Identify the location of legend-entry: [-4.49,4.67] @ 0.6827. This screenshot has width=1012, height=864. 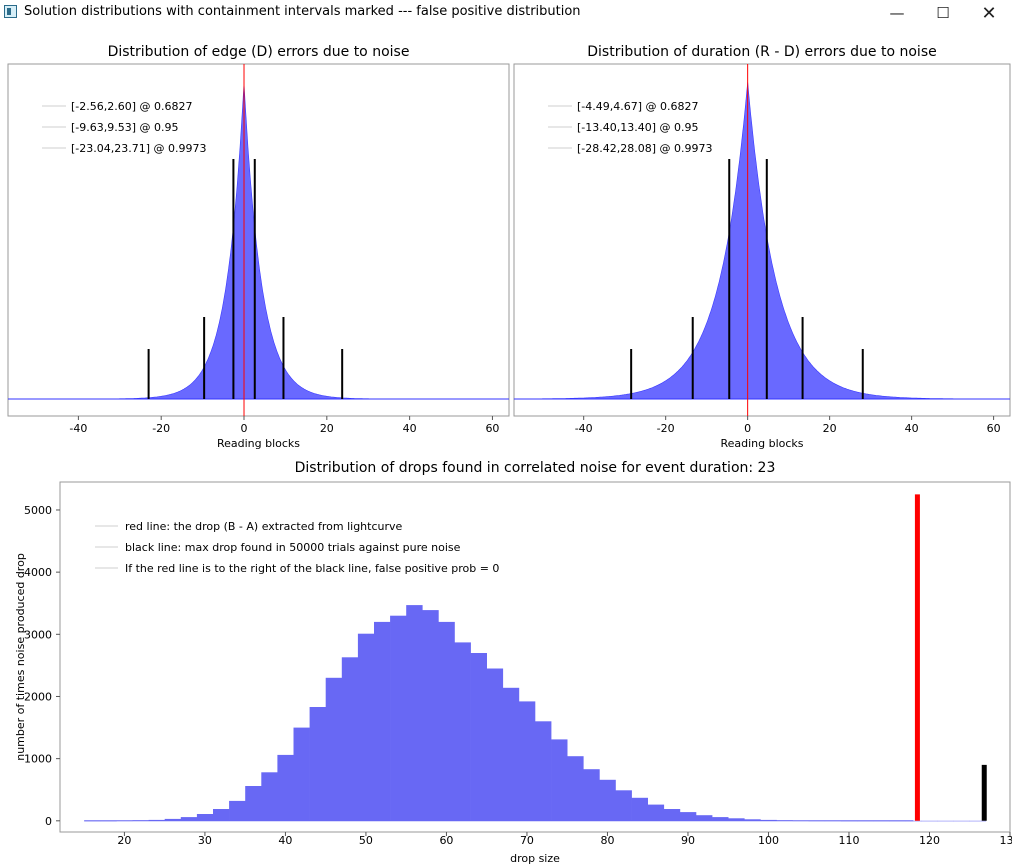
(638, 106).